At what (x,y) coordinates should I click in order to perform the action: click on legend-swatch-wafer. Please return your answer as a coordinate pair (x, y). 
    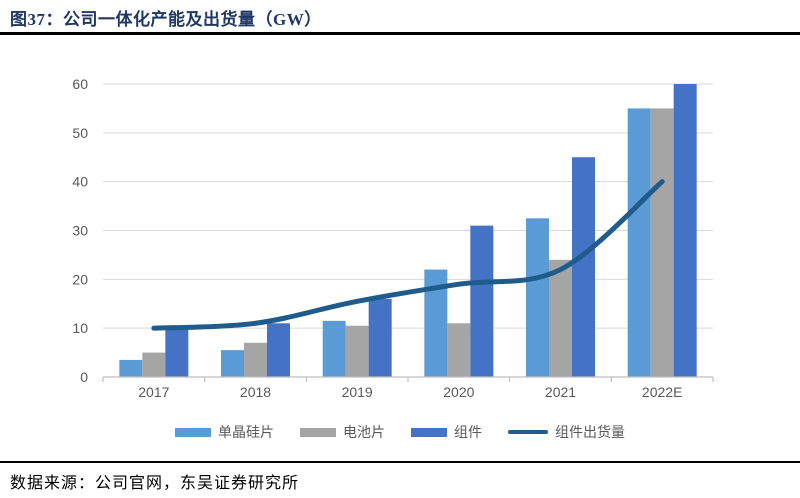
    Looking at the image, I should click on (193, 432).